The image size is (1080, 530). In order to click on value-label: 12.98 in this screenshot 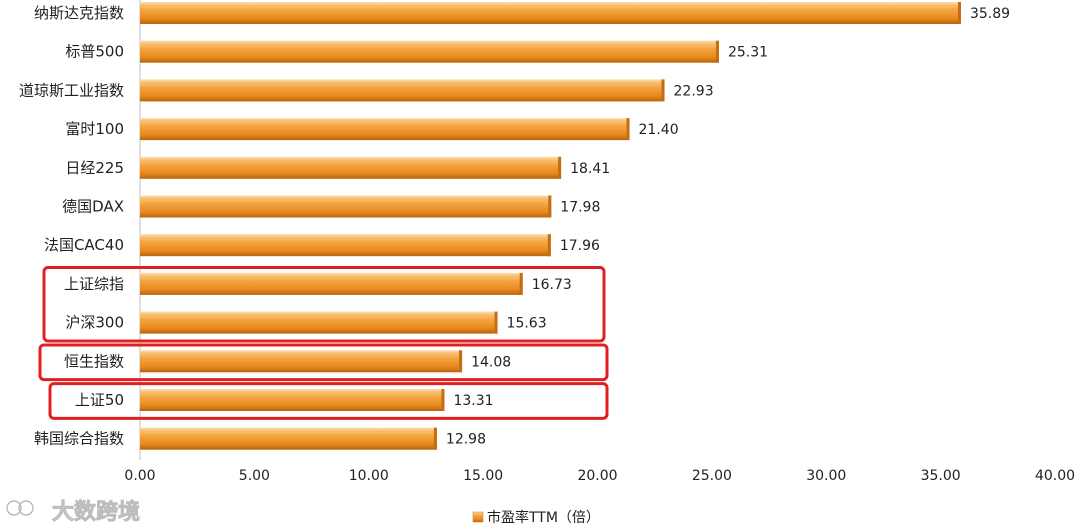, I will do `click(466, 440)`.